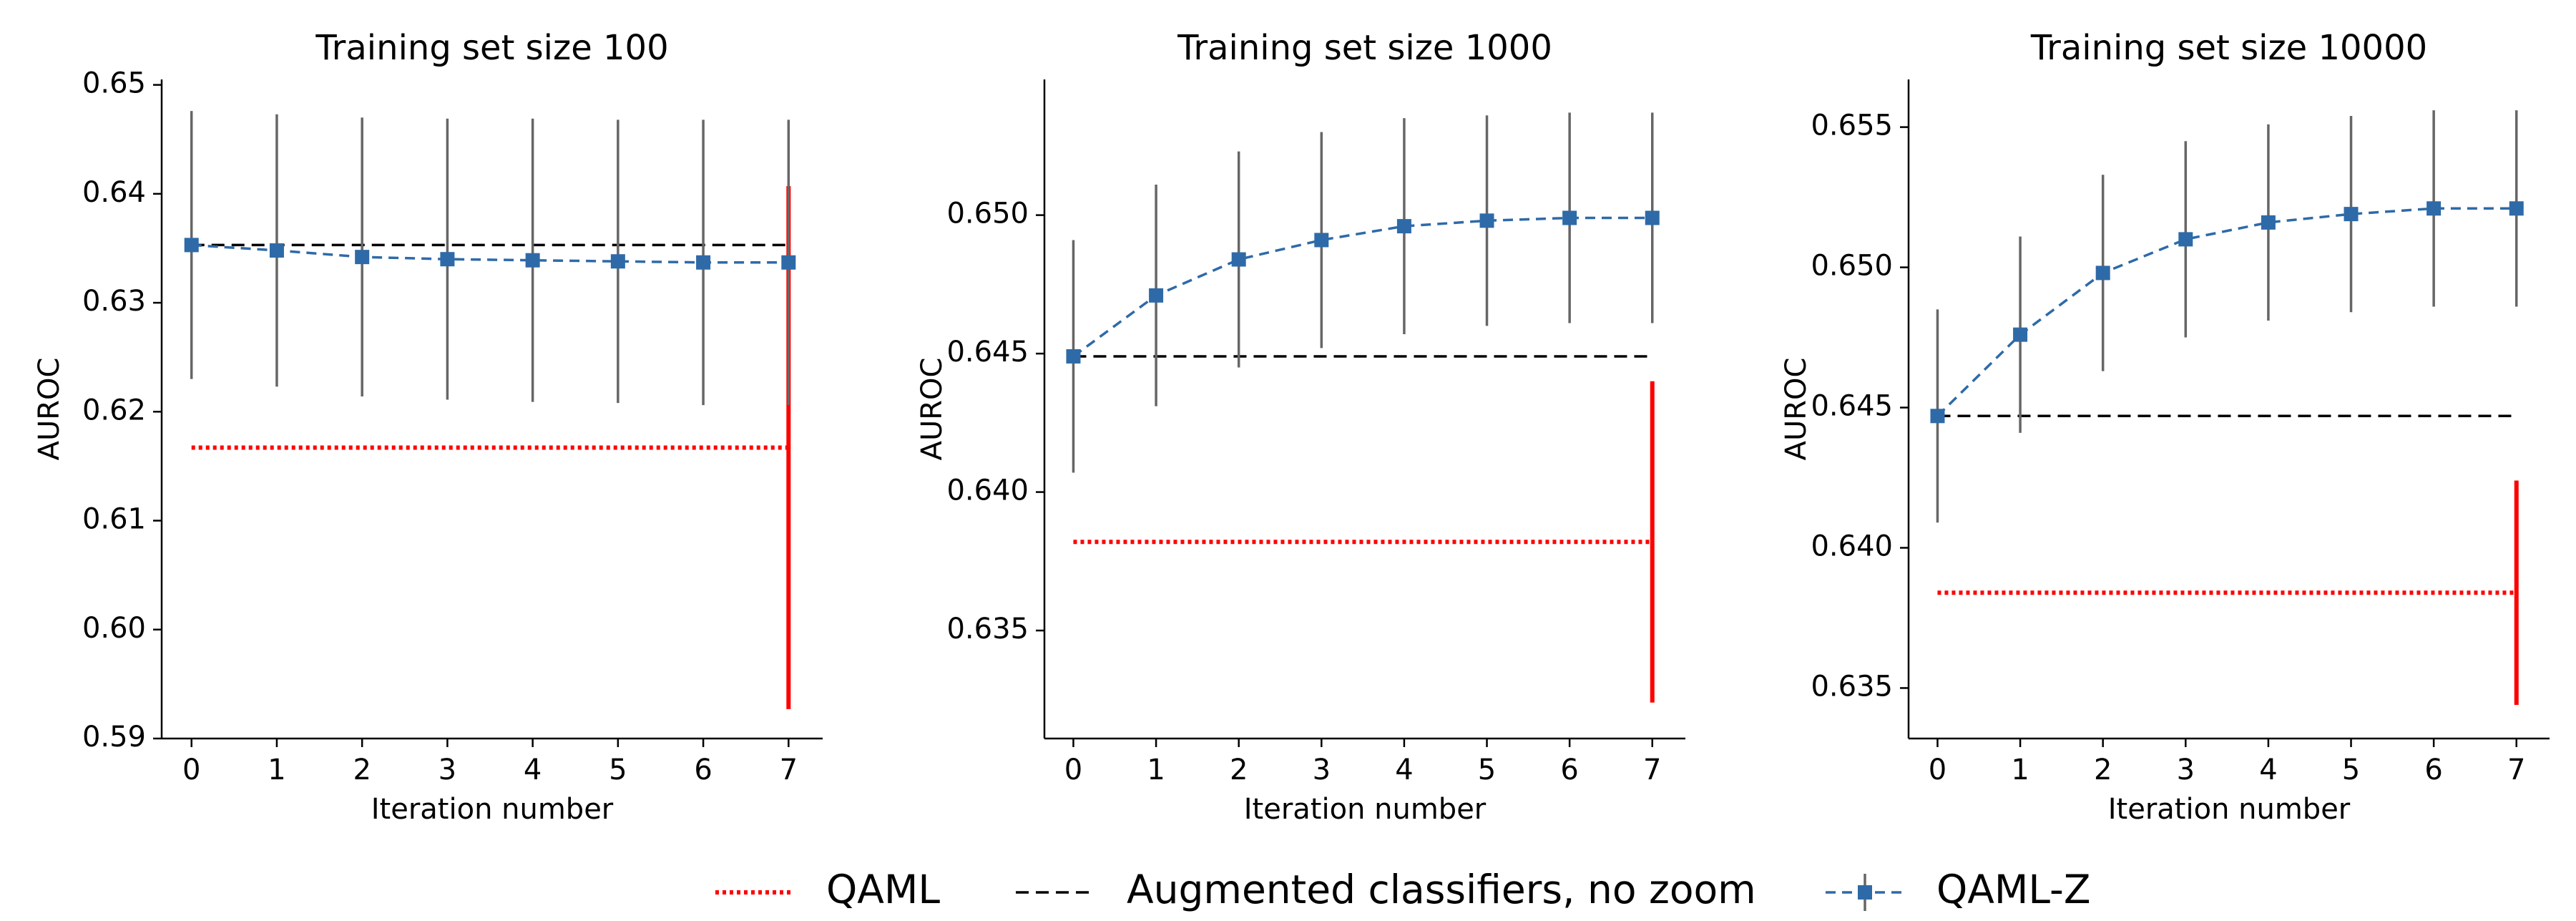  I want to click on y-tick-label: 0.60, so click(114, 628).